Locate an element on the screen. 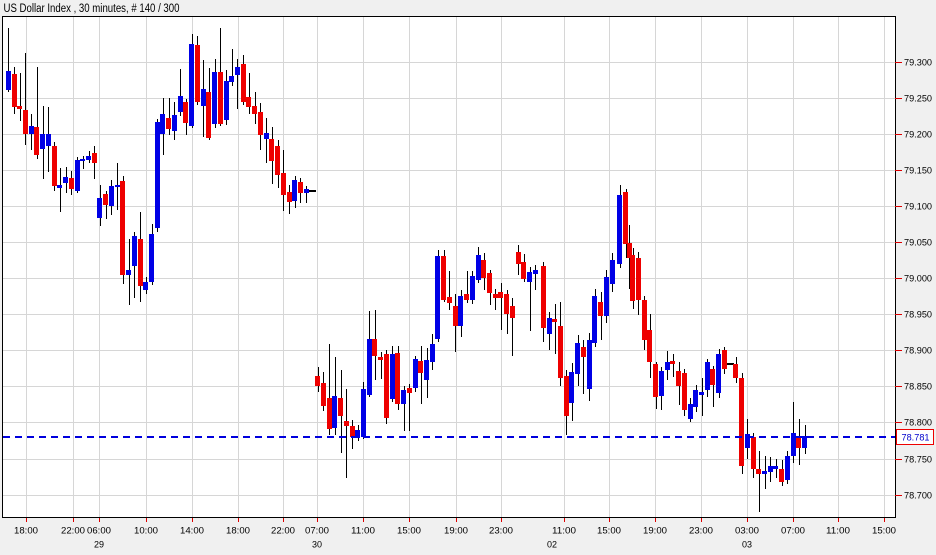  svg-text: 30 is located at coordinates (317, 545).